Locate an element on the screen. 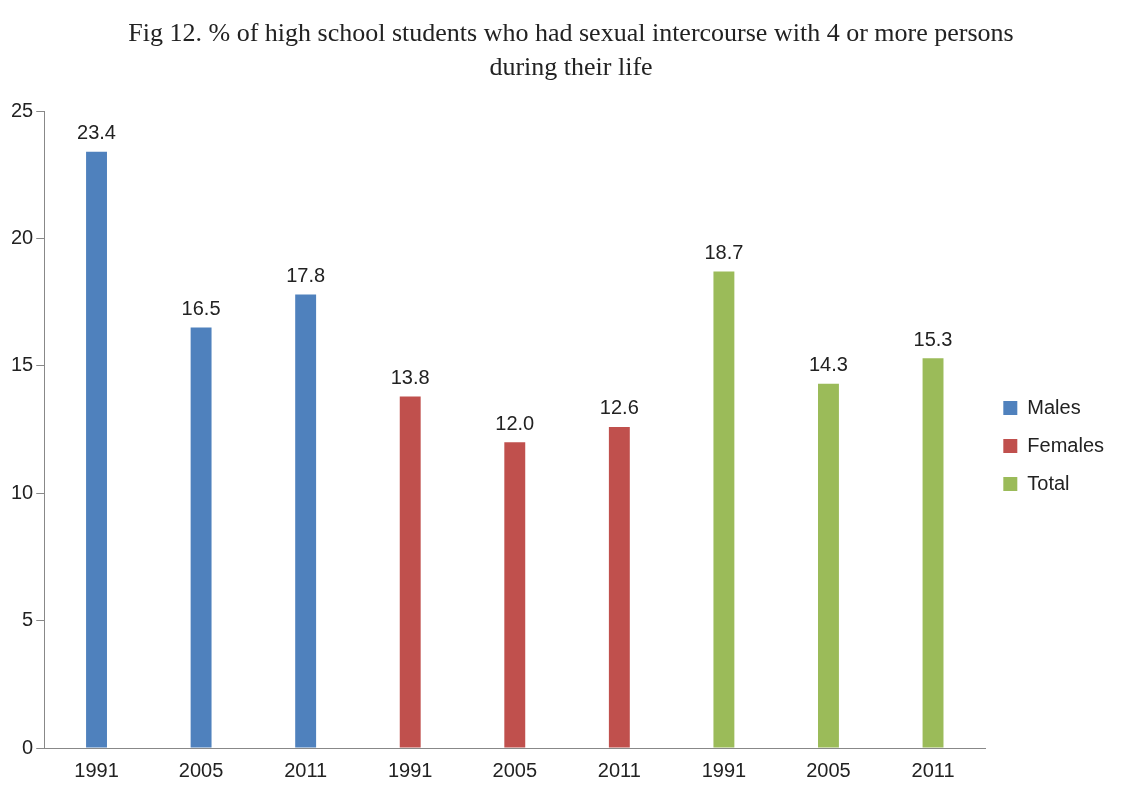  y-tick-label: 10 is located at coordinates (22, 491).